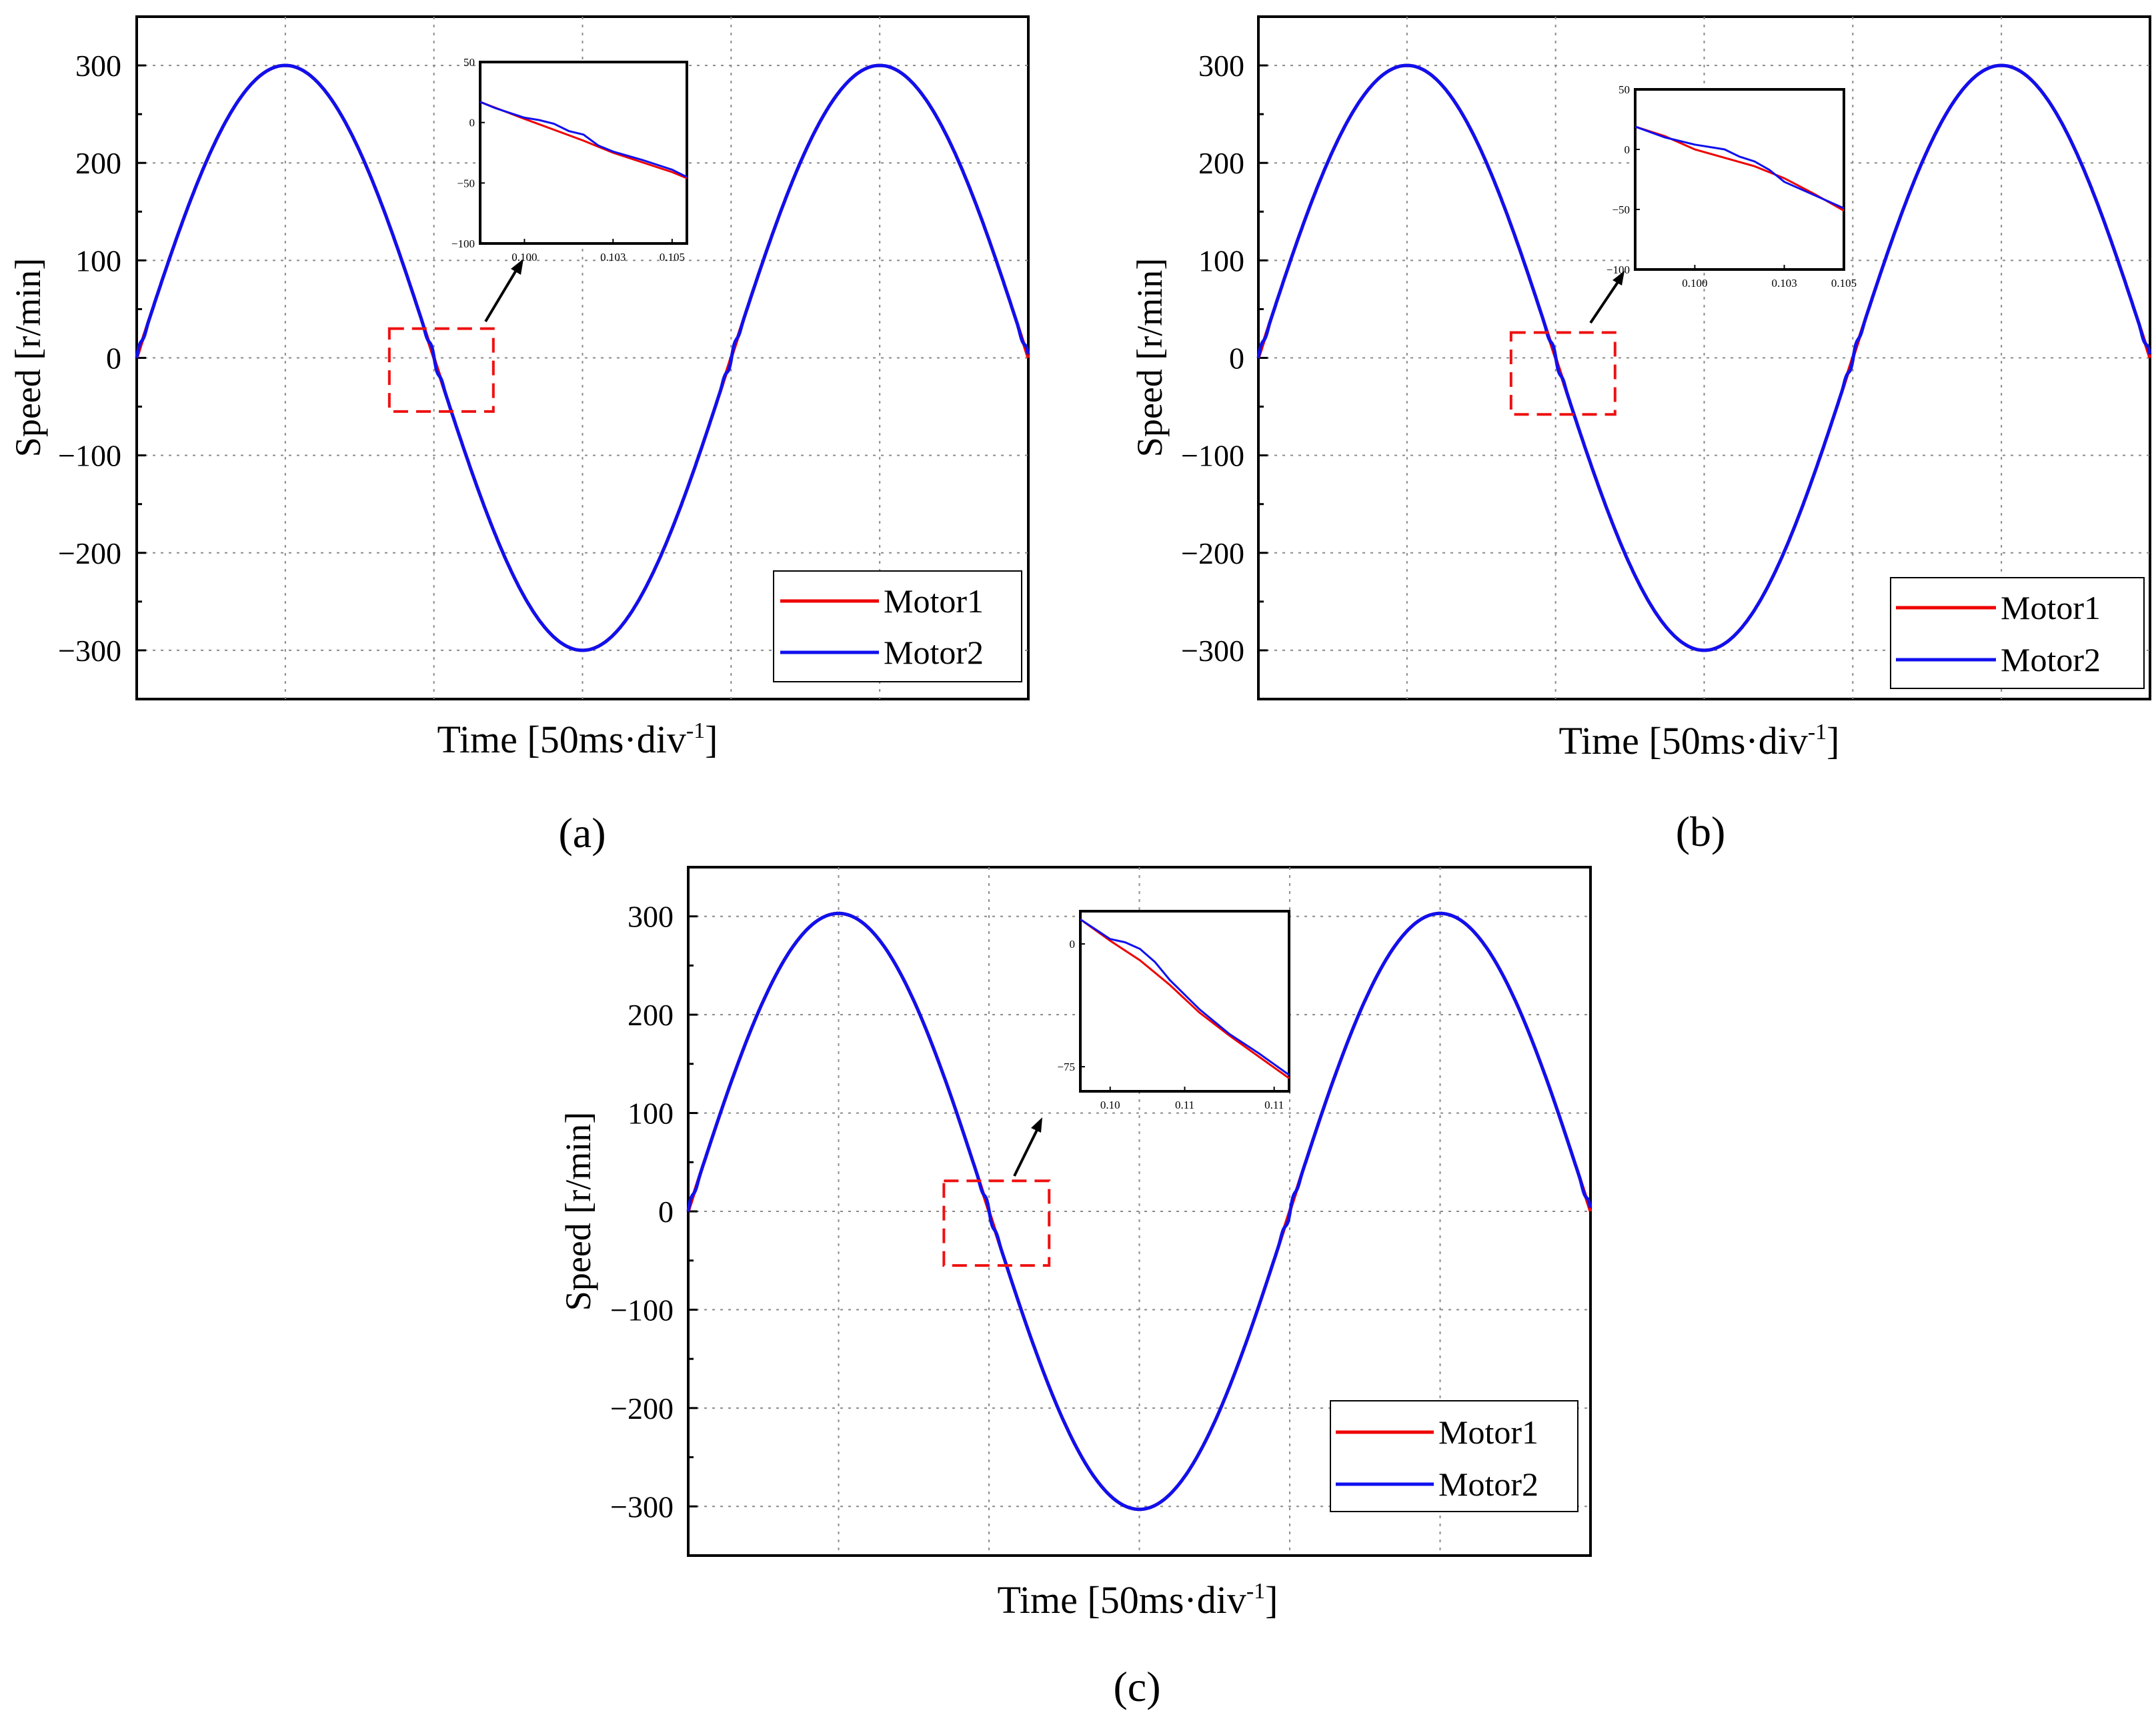 The image size is (2156, 1725). Describe the element at coordinates (582, 832) in the screenshot. I see `panel-label: (a)` at that location.